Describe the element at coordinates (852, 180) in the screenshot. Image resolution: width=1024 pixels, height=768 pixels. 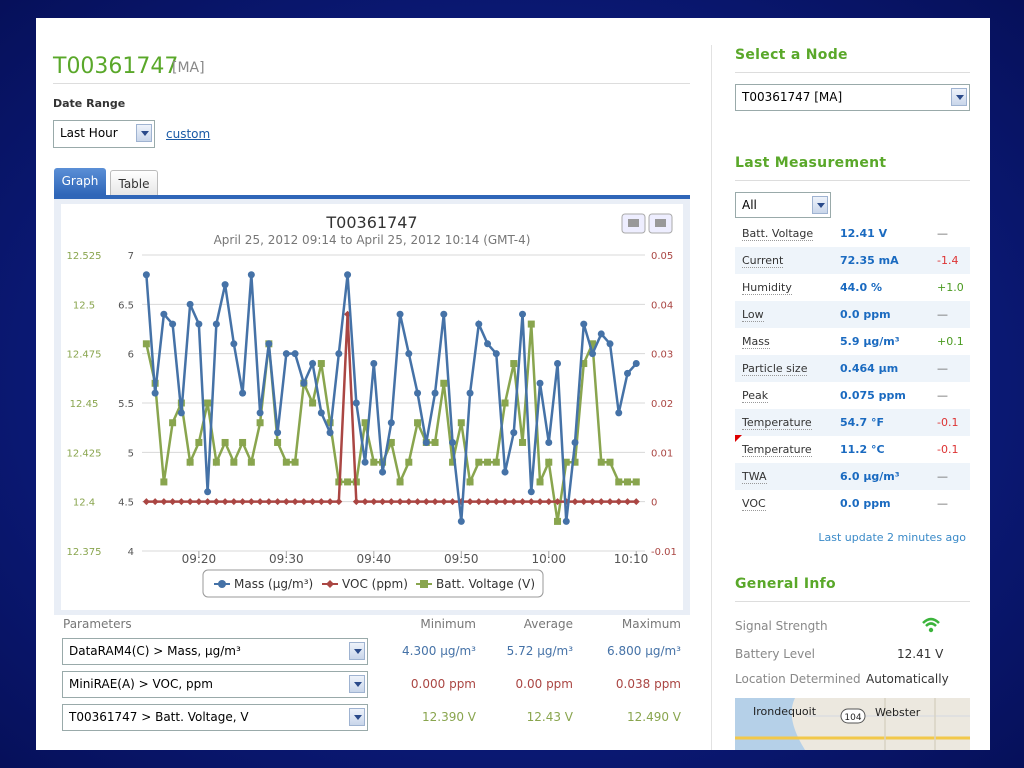
I see `rule` at that location.